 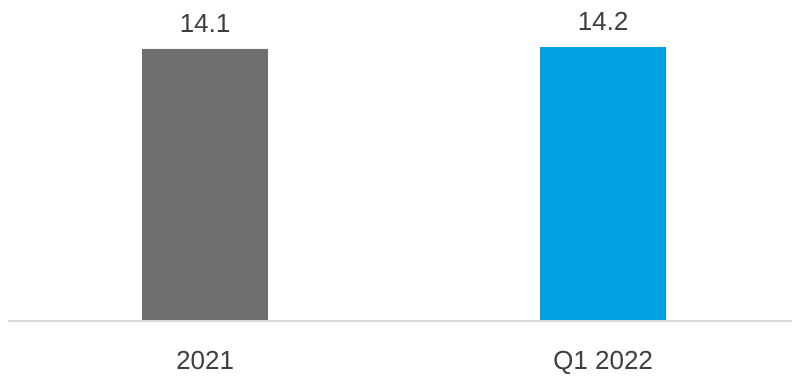 I want to click on category-label-0: 2021, so click(x=205, y=360).